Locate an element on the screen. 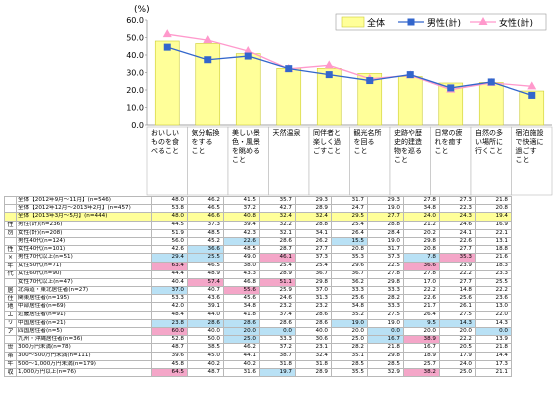  cell-value: 14.4 is located at coordinates (493, 356).